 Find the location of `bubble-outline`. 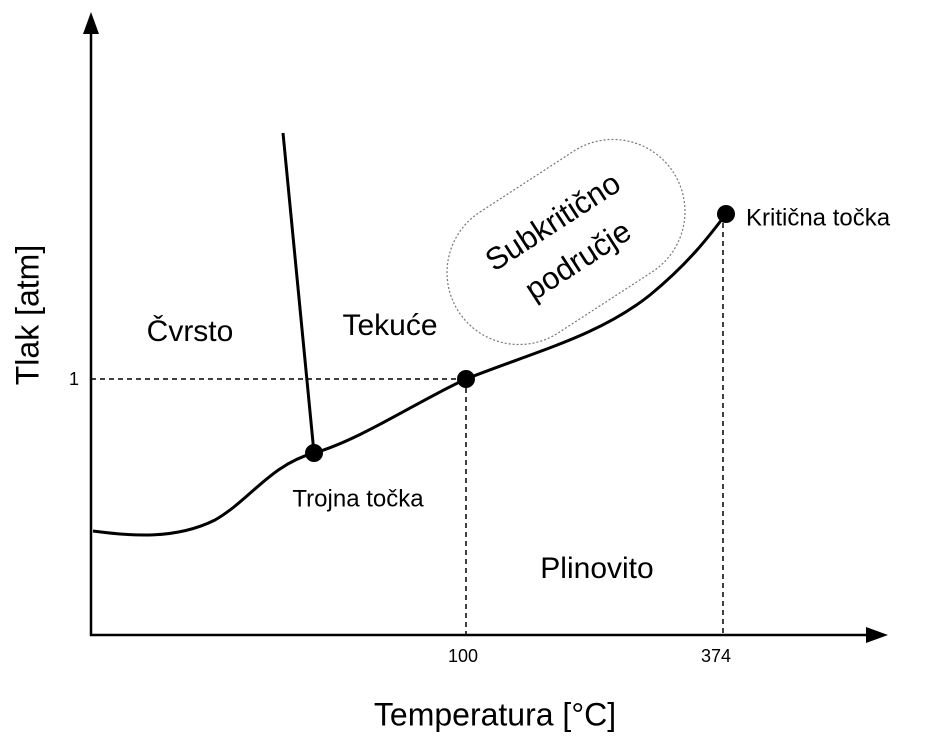

bubble-outline is located at coordinates (566, 242).